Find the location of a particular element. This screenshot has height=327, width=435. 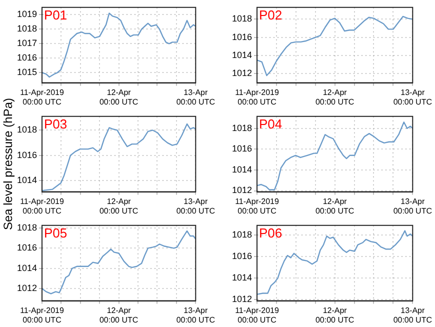

chart-title: P02 is located at coordinates (270, 14).